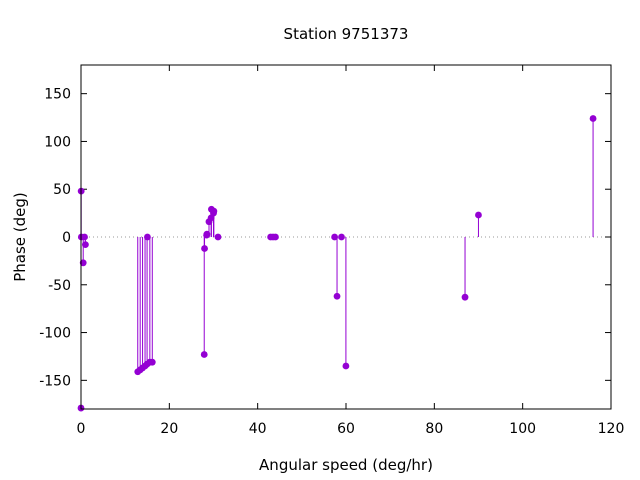 The image size is (640, 480). Describe the element at coordinates (55, 334) in the screenshot. I see `y-tick-label: -100` at that location.